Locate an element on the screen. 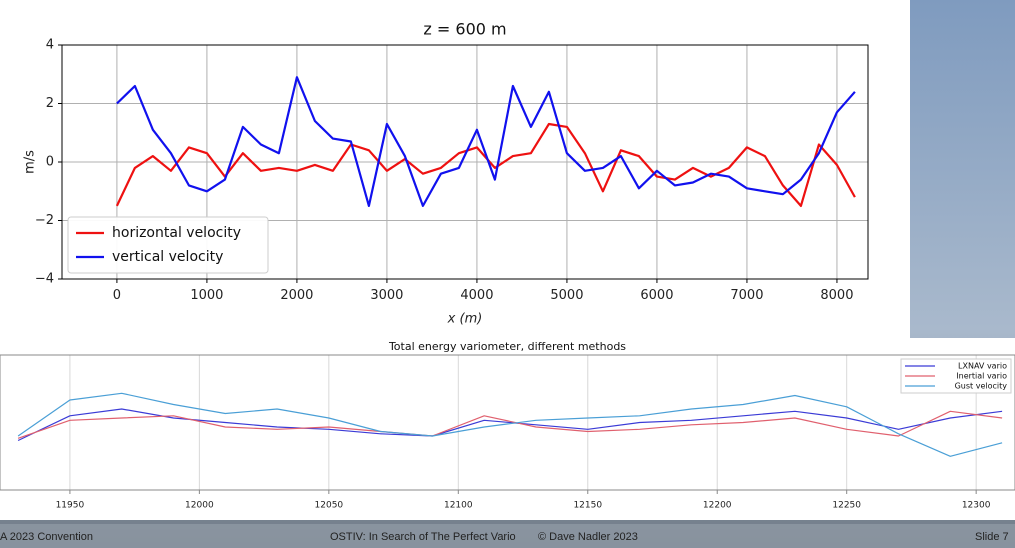 The image size is (1015, 548). x-tick-label: 4000 is located at coordinates (476, 295).